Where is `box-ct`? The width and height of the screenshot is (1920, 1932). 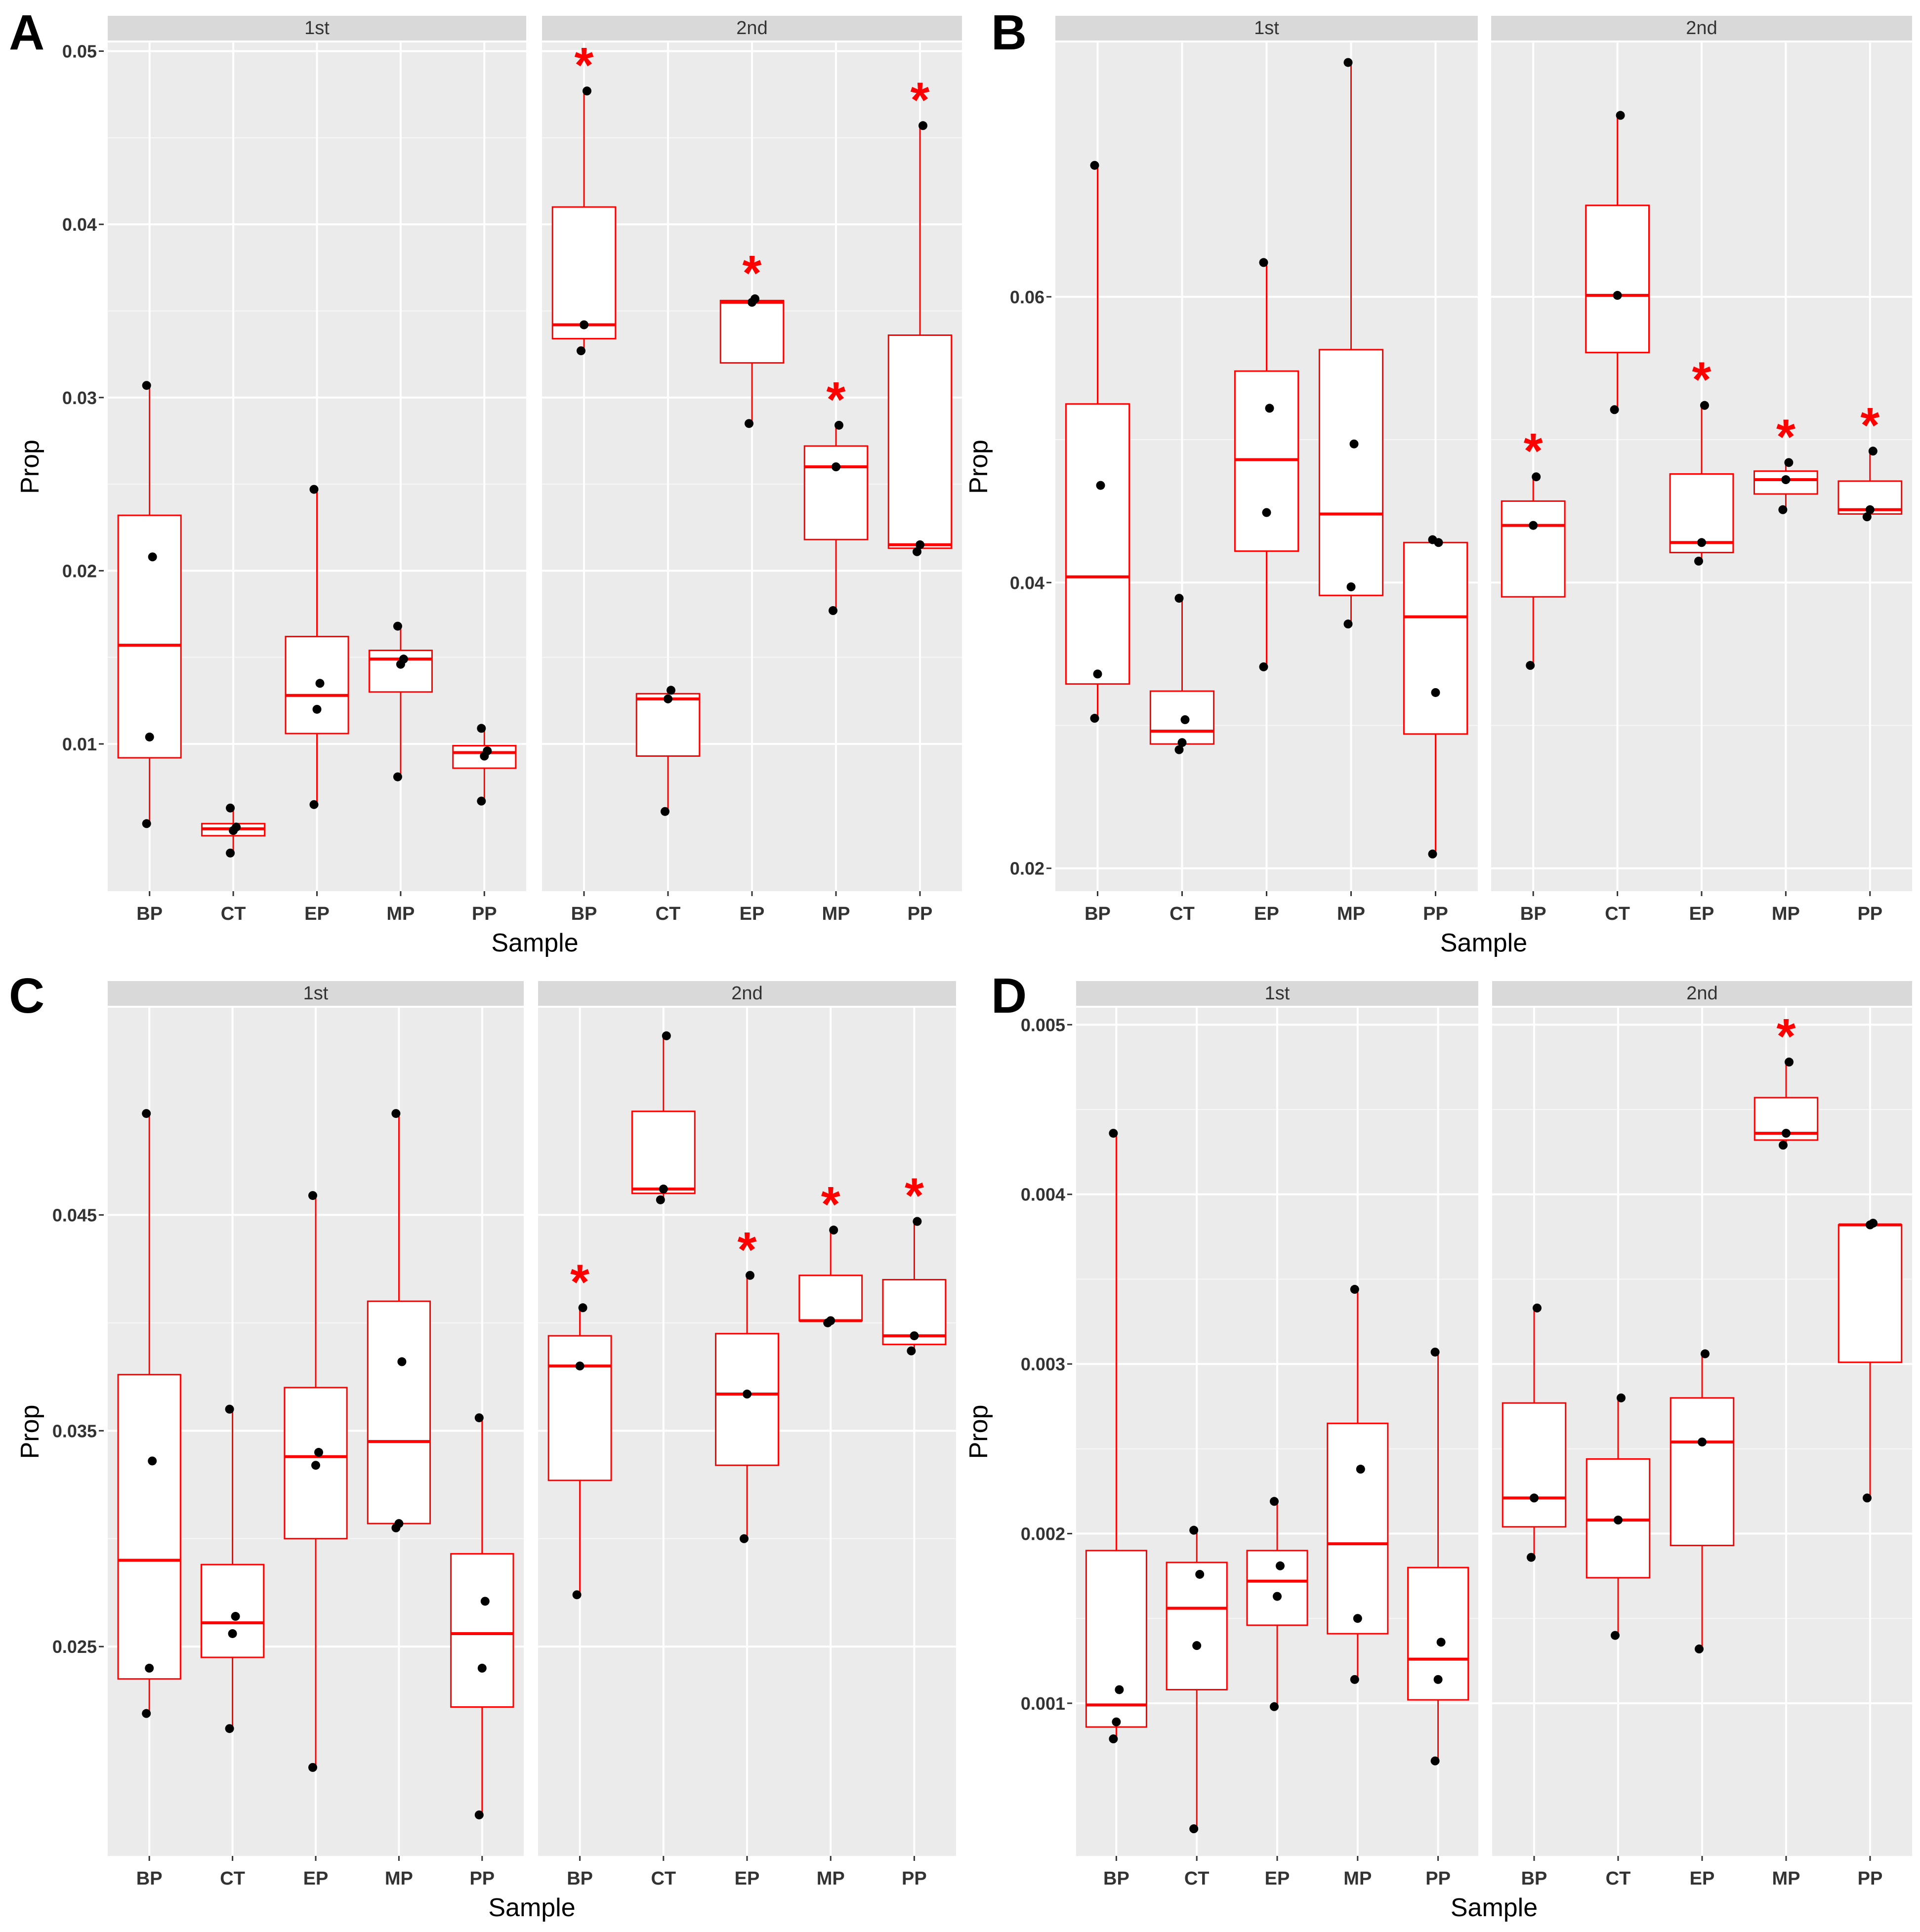 box-ct is located at coordinates (1618, 1517).